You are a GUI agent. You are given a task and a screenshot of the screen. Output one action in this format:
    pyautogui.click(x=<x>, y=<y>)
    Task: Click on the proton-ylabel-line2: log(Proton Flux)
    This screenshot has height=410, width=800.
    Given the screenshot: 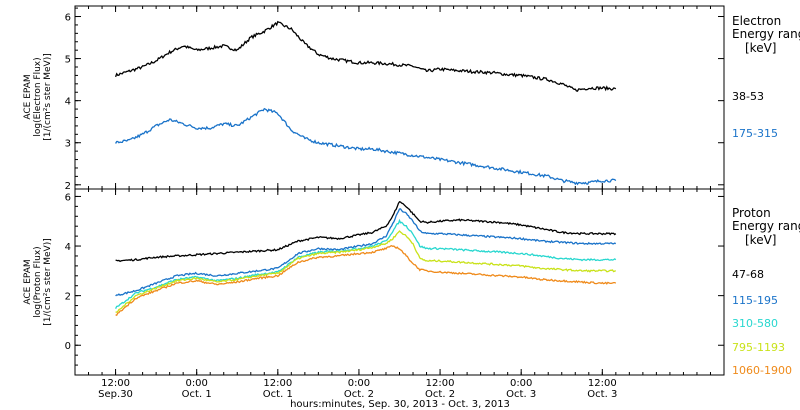 What is the action you would take?
    pyautogui.click(x=38, y=281)
    